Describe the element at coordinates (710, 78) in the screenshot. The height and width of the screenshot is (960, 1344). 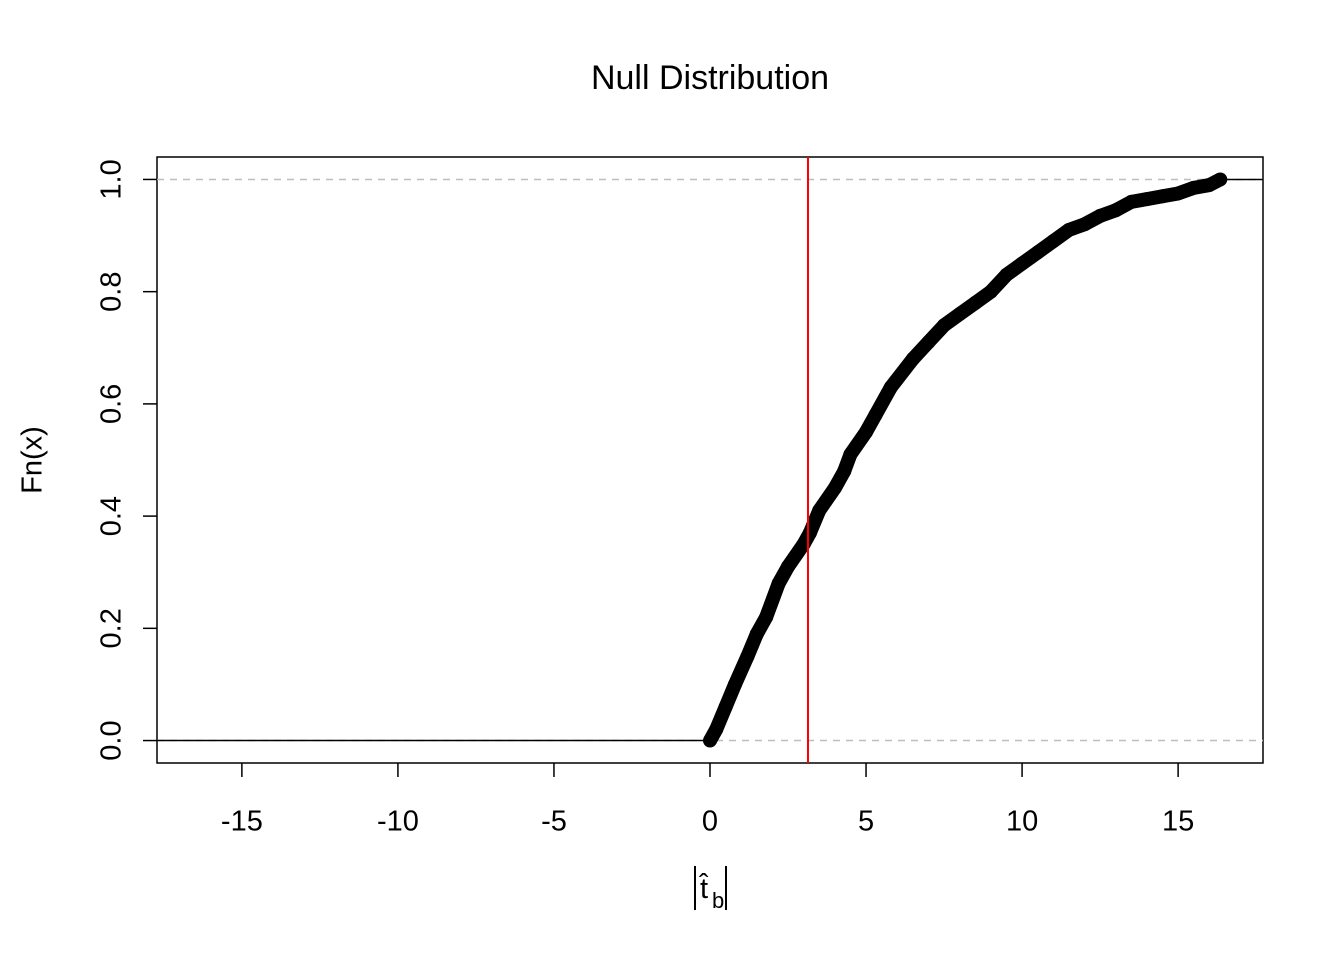
I see `chart-title: Null Distribution` at that location.